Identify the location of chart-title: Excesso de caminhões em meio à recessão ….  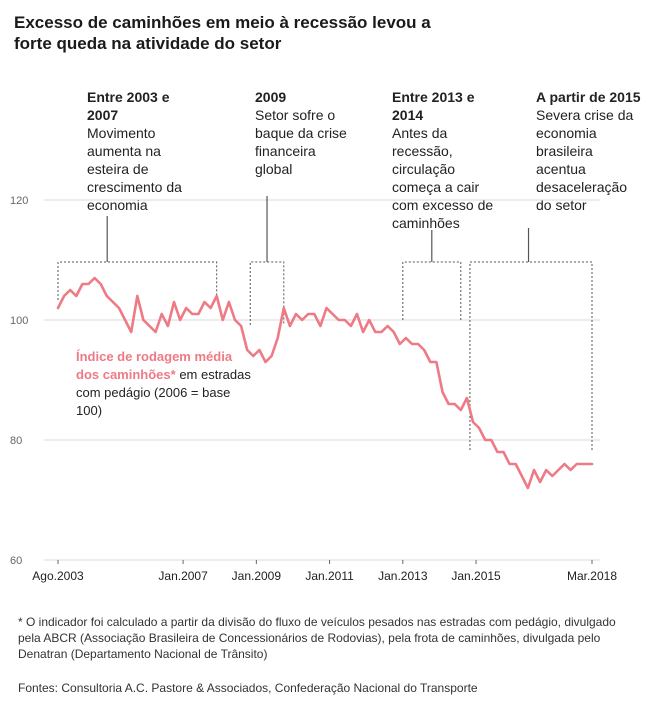
(222, 33).